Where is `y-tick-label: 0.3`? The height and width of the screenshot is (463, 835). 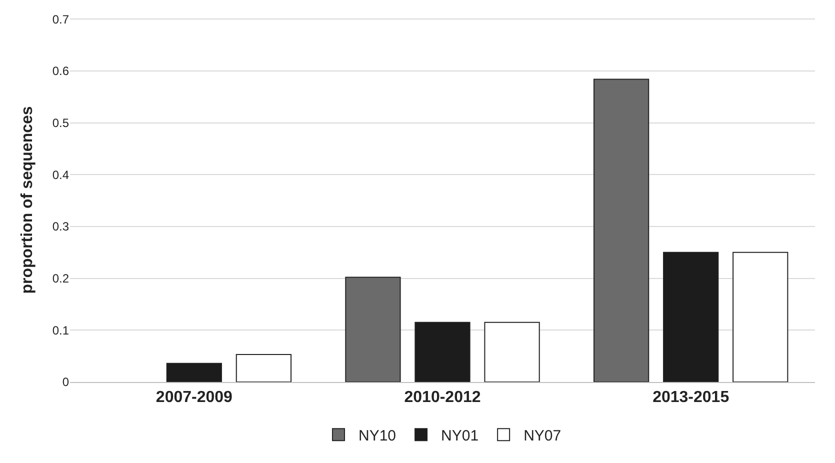
y-tick-label: 0.3 is located at coordinates (61, 227).